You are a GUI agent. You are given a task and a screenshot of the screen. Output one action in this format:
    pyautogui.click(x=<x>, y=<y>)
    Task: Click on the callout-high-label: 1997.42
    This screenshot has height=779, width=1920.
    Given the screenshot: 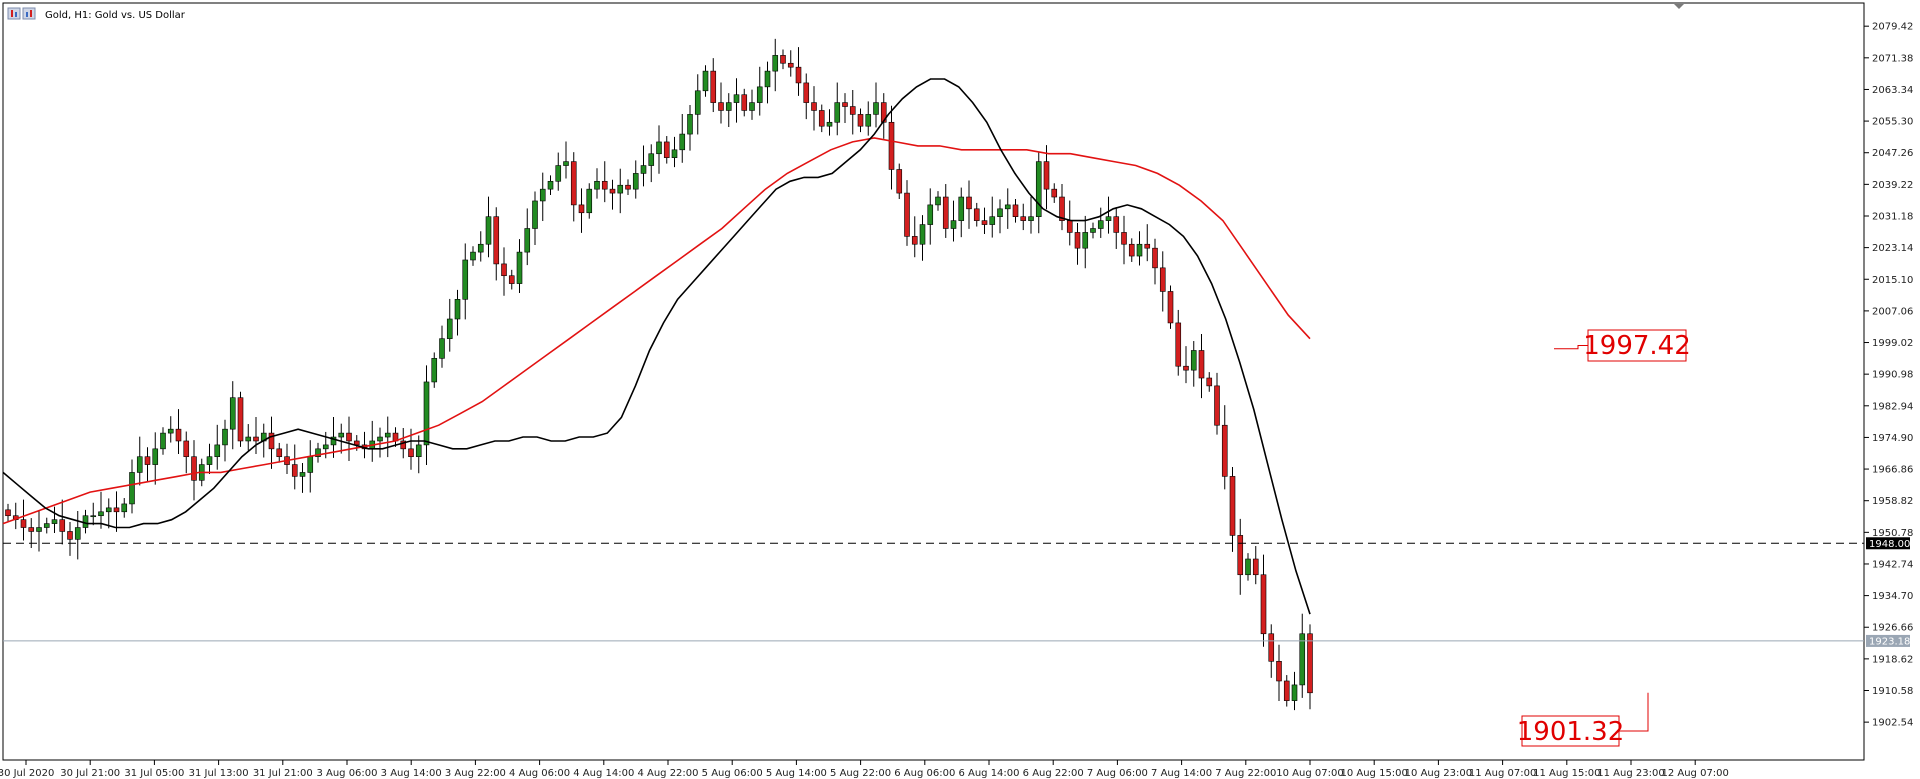 What is the action you would take?
    pyautogui.click(x=1637, y=346)
    